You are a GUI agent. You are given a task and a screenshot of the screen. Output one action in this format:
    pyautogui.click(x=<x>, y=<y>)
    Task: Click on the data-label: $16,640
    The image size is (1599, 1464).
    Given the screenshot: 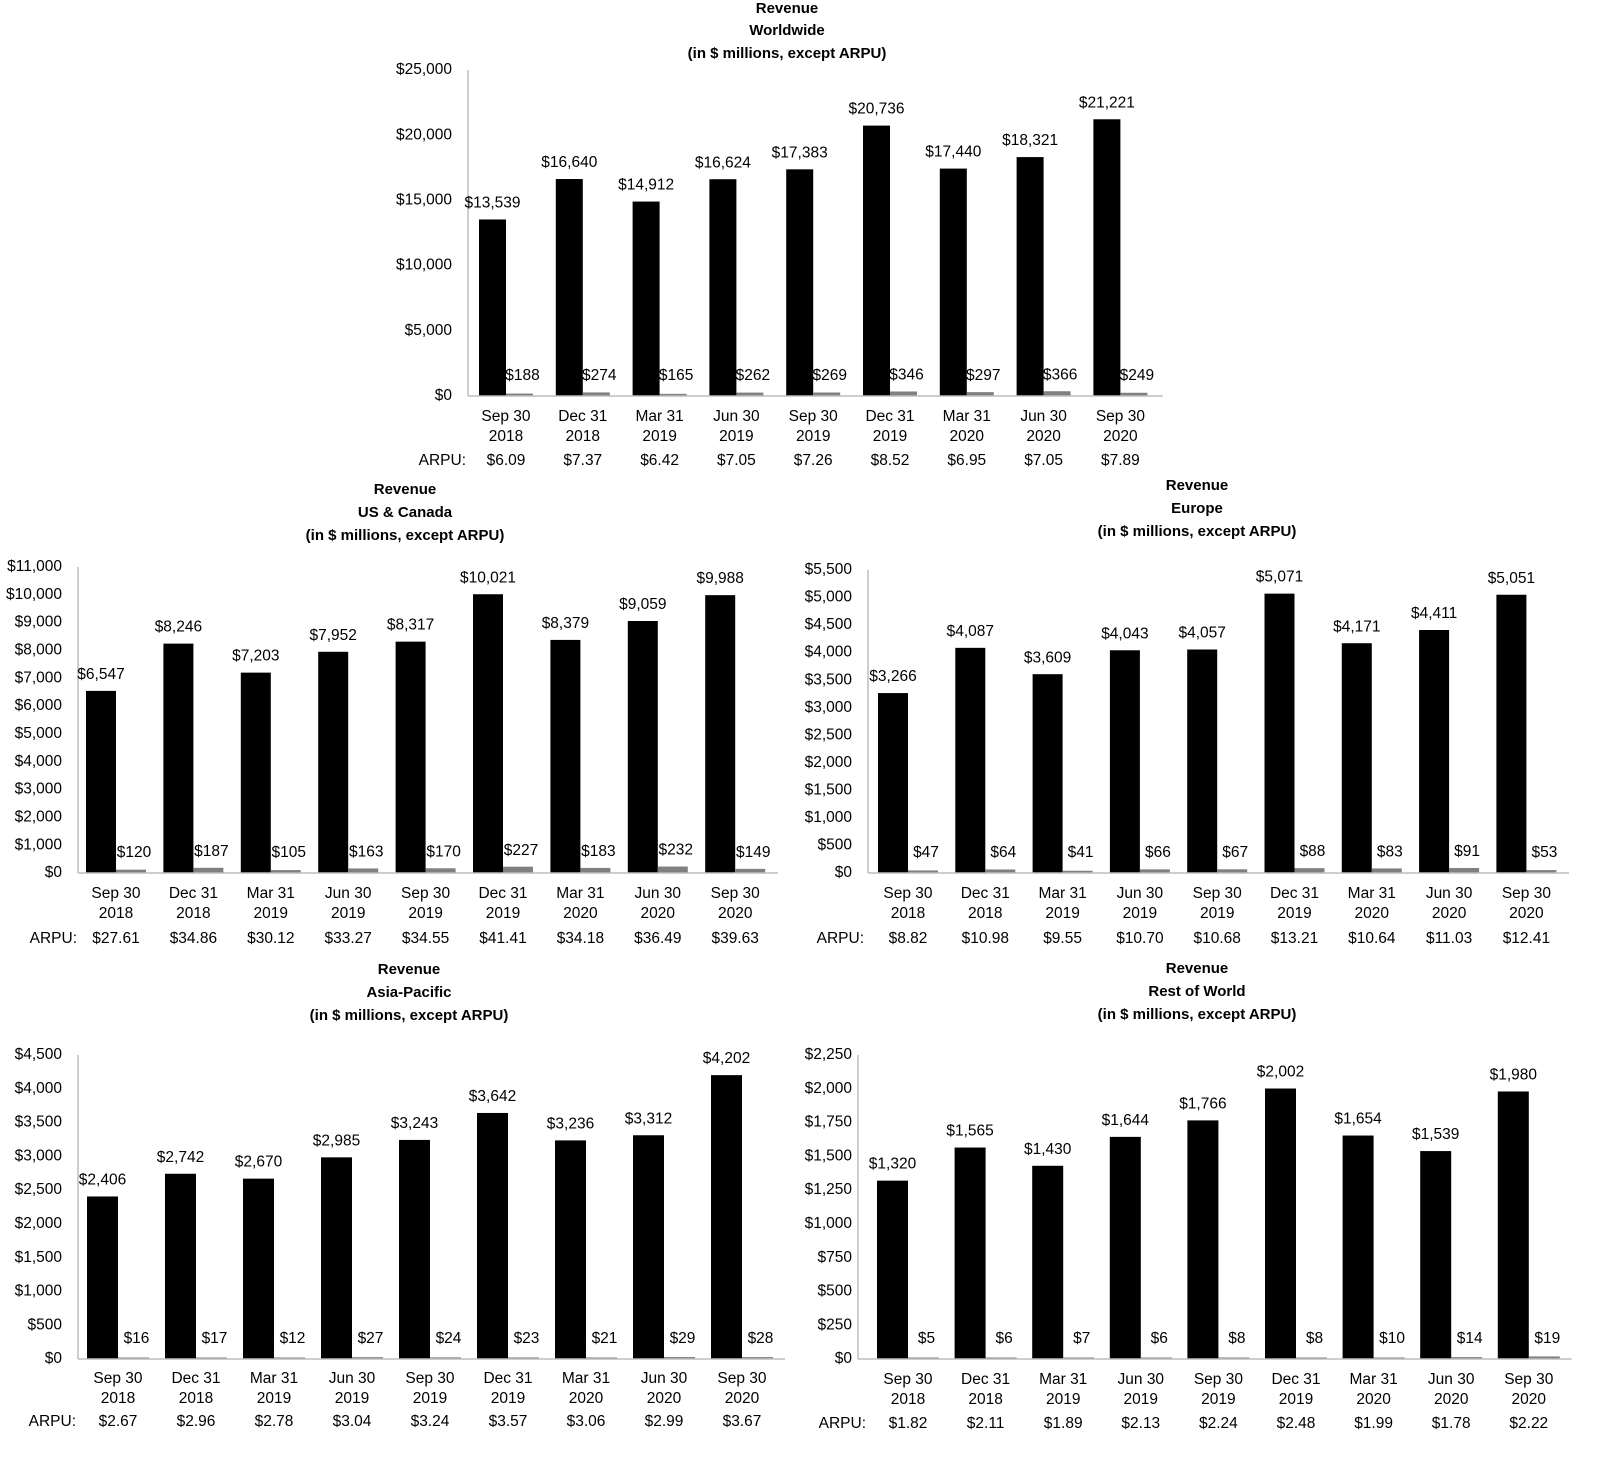 What is the action you would take?
    pyautogui.click(x=569, y=162)
    